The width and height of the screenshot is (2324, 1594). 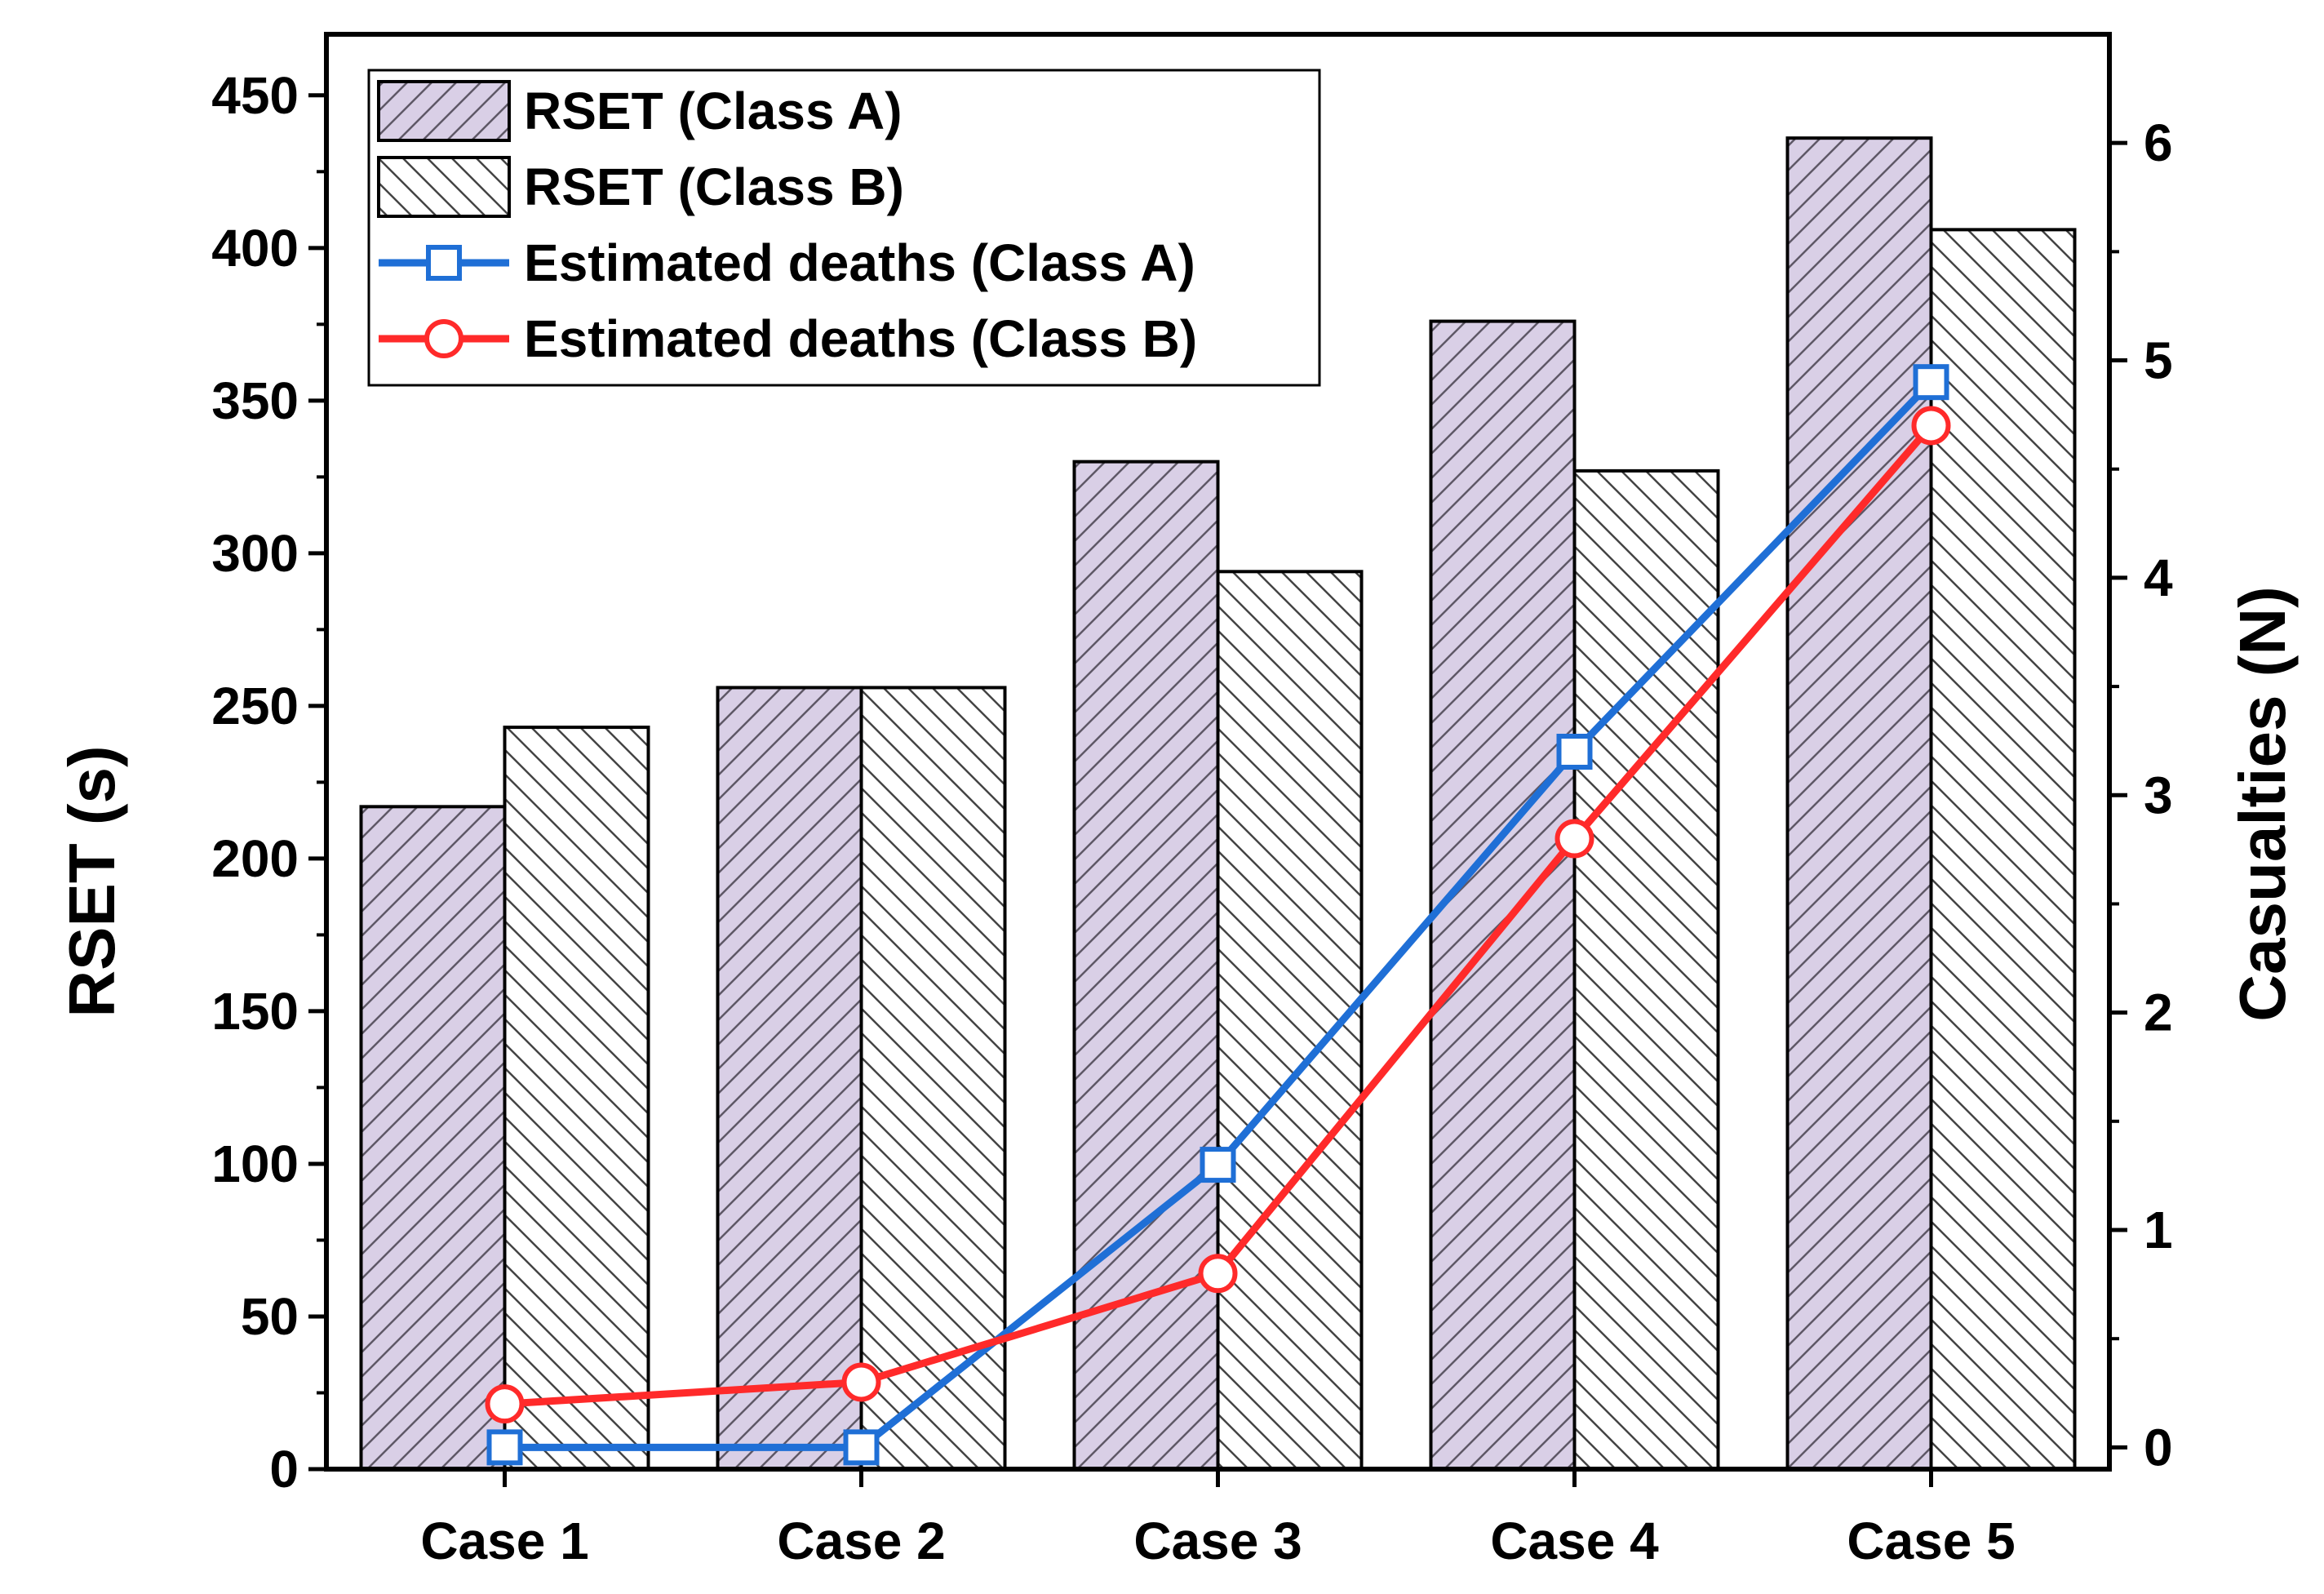 I want to click on y2-tick-label-4: 4, so click(x=2158, y=577).